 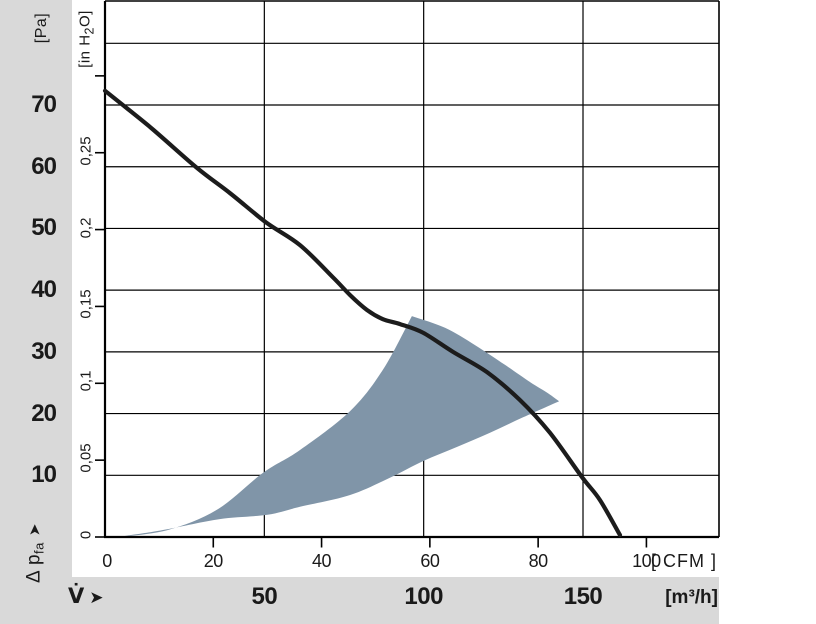 What do you see at coordinates (423, 596) in the screenshot?
I see `m3h-tick-label: 100` at bounding box center [423, 596].